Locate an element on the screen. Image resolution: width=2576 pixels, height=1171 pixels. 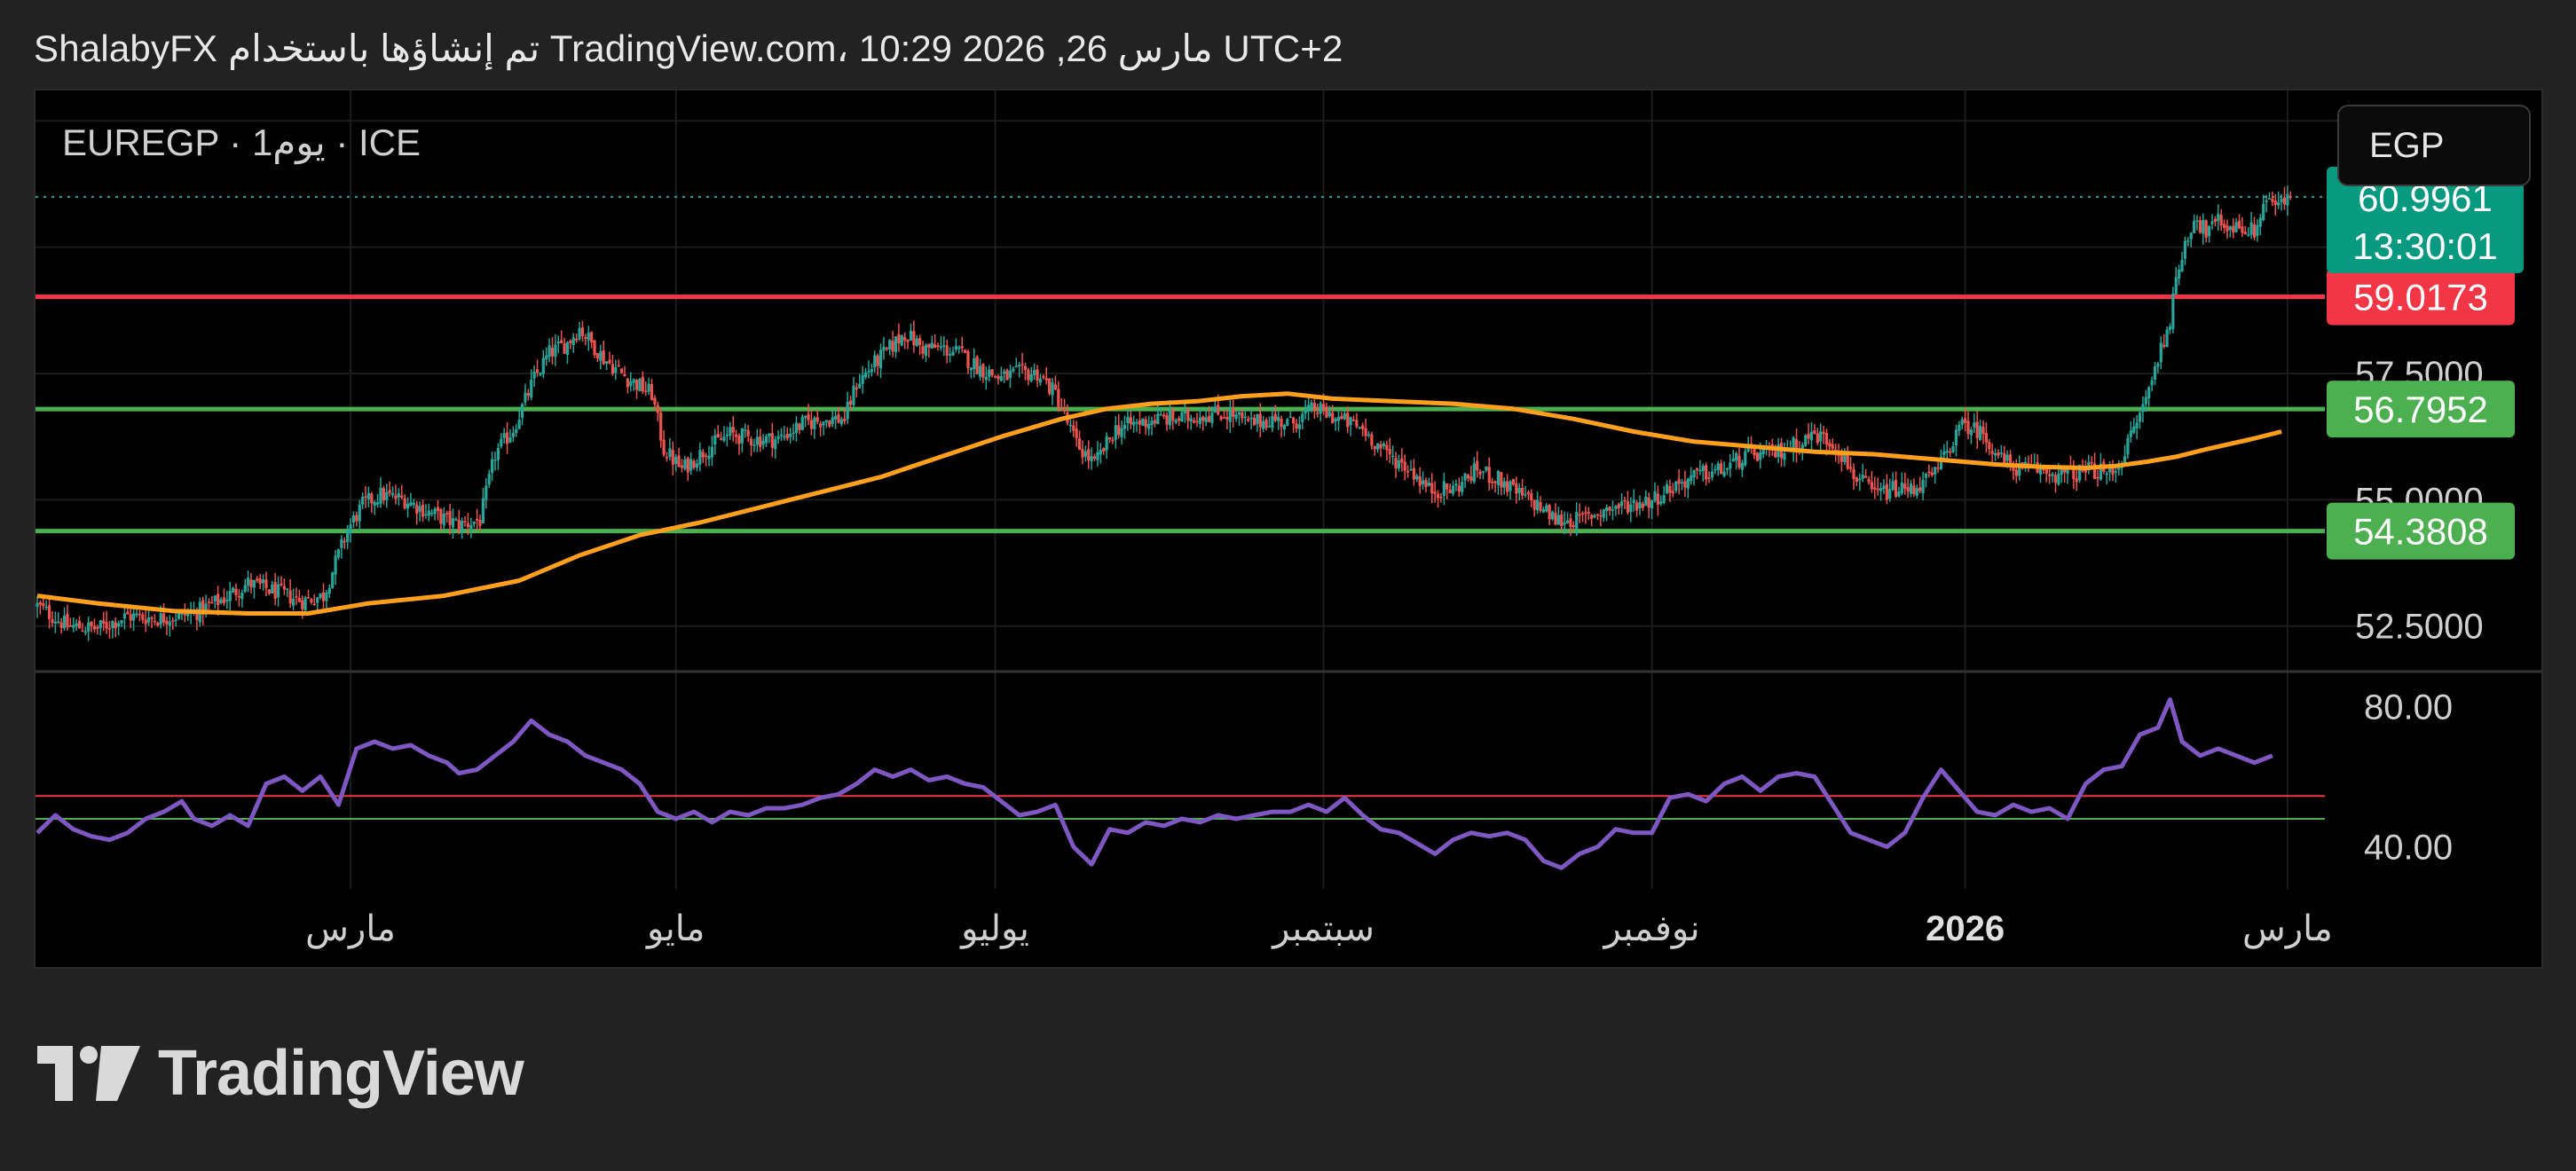
currency-button: EGP is located at coordinates (2434, 145).